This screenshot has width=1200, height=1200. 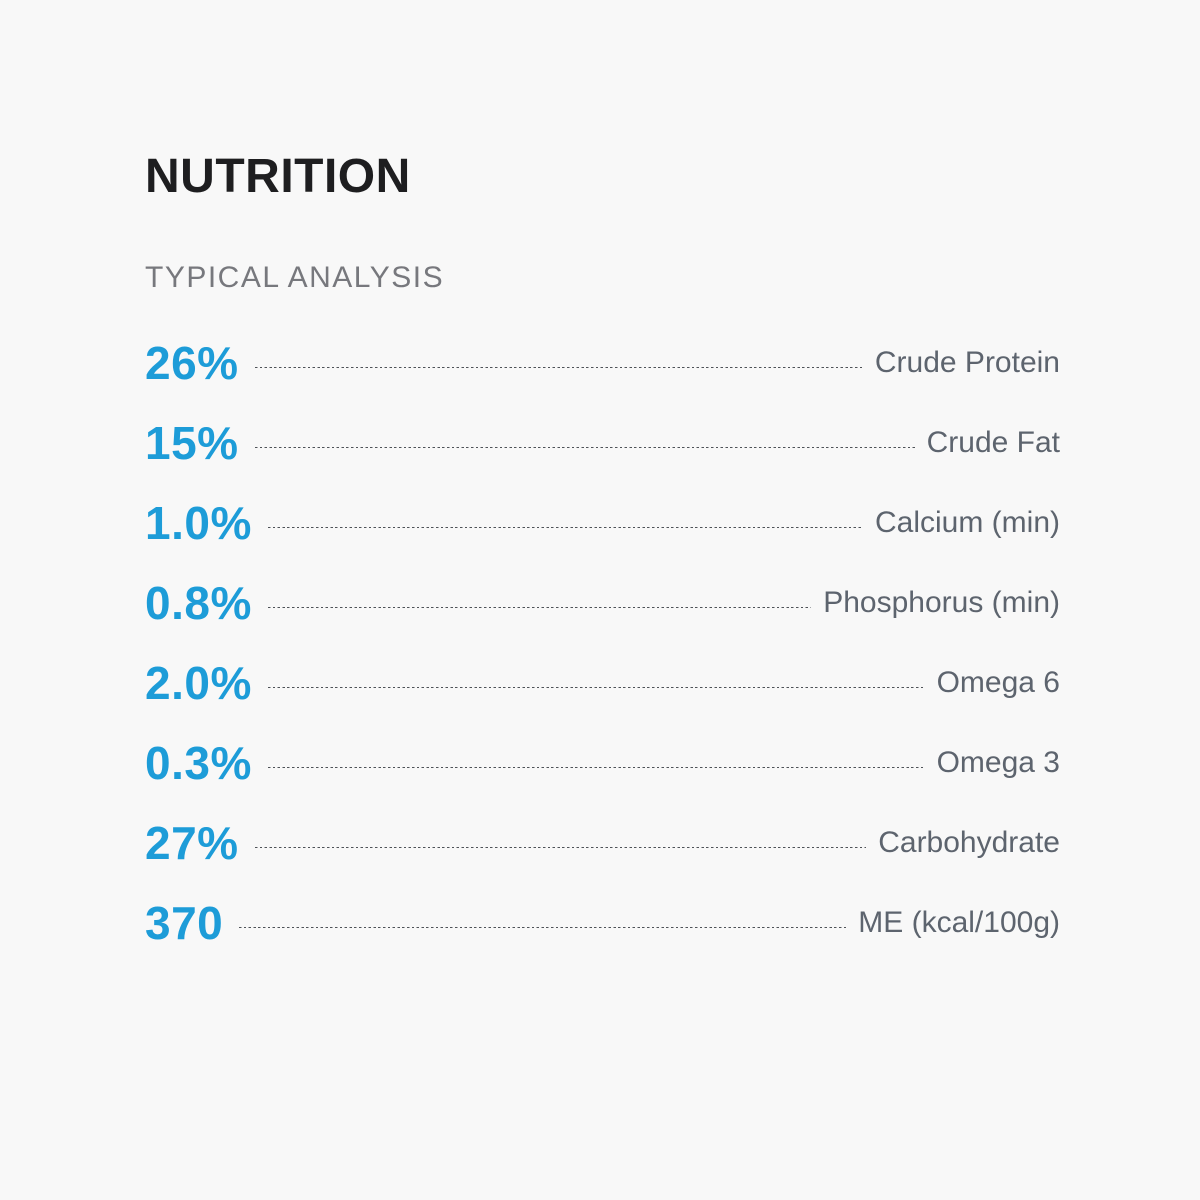 I want to click on analysis-label: ME (kcal/100g), so click(x=959, y=922).